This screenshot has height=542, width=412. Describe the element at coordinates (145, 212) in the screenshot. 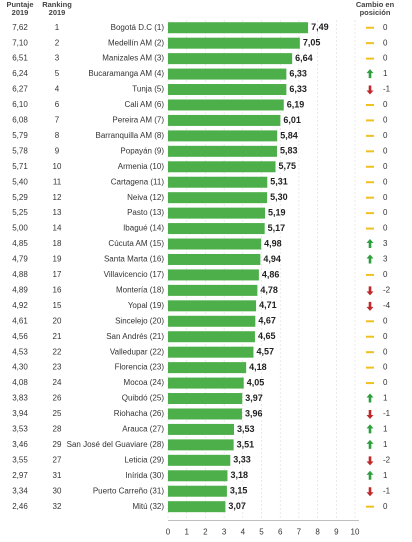

I see `y-tick-label: Pasto (13)` at that location.